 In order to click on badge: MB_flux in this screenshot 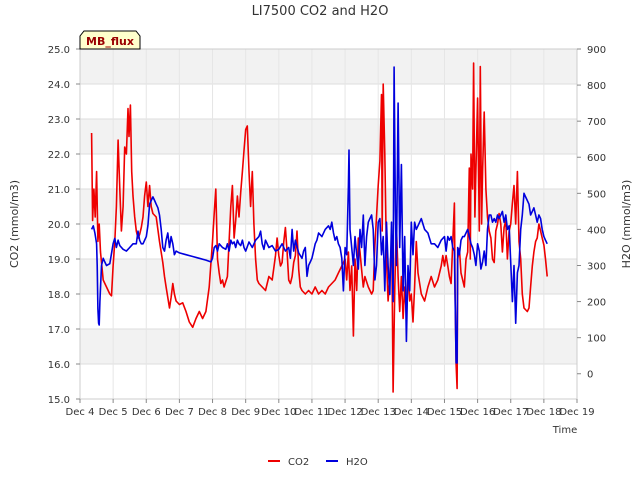, I will do `click(110, 40)`.